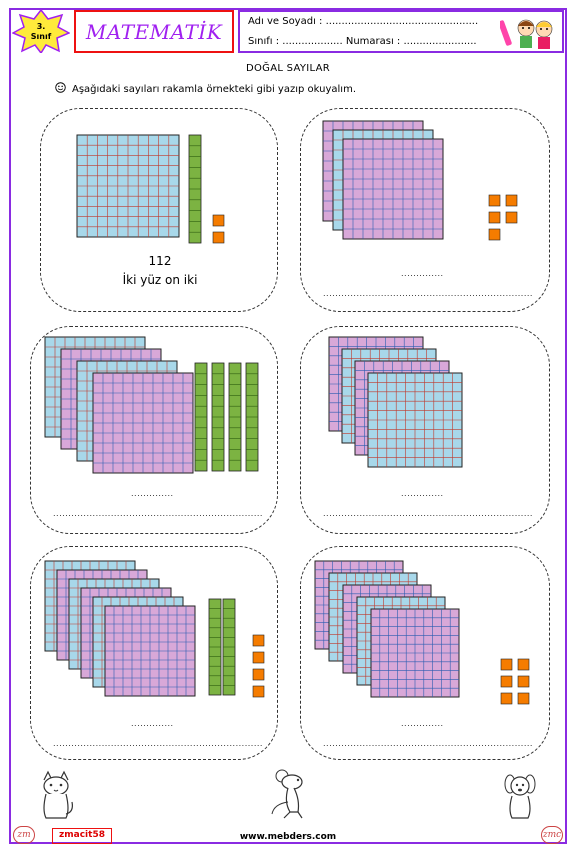 The image size is (576, 852). I want to click on footer-logo-left: zm, so click(24, 835).